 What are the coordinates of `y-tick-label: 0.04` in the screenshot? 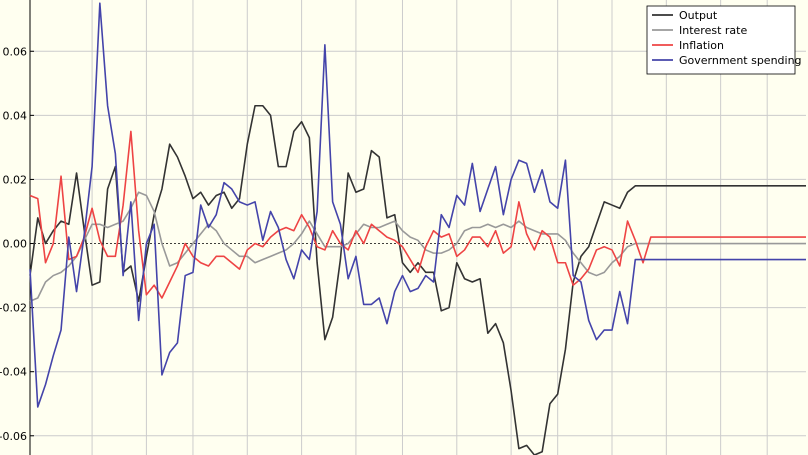 It's located at (15, 115).